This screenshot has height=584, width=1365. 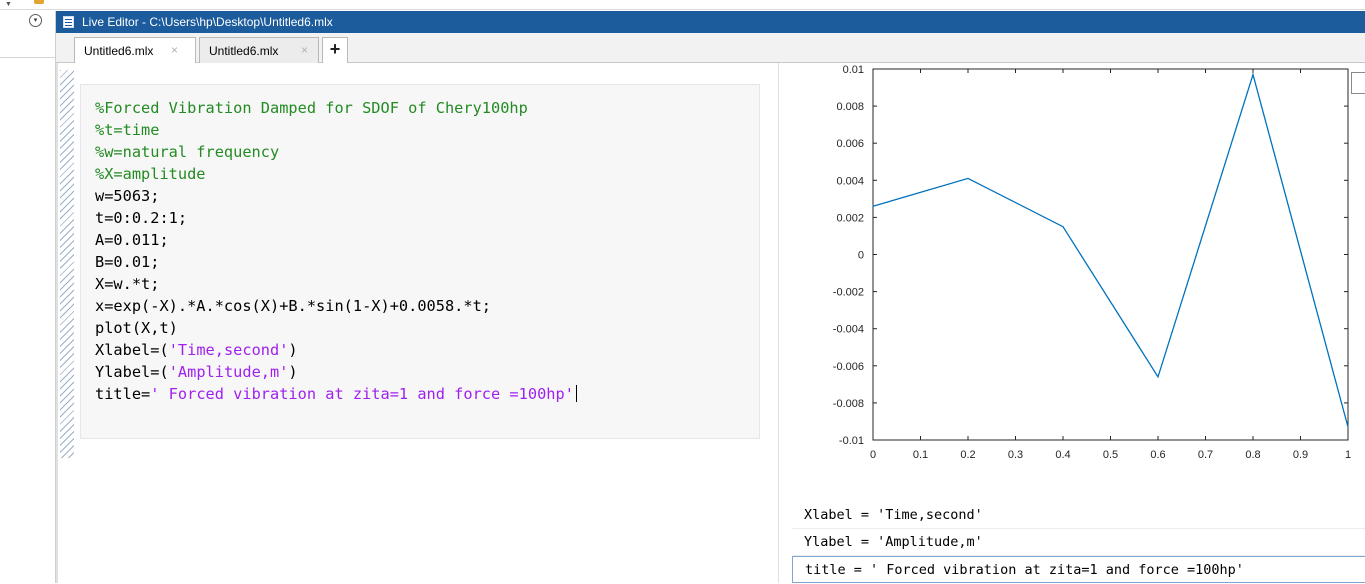 What do you see at coordinates (39, 2) in the screenshot?
I see `matlab-logo-icon` at bounding box center [39, 2].